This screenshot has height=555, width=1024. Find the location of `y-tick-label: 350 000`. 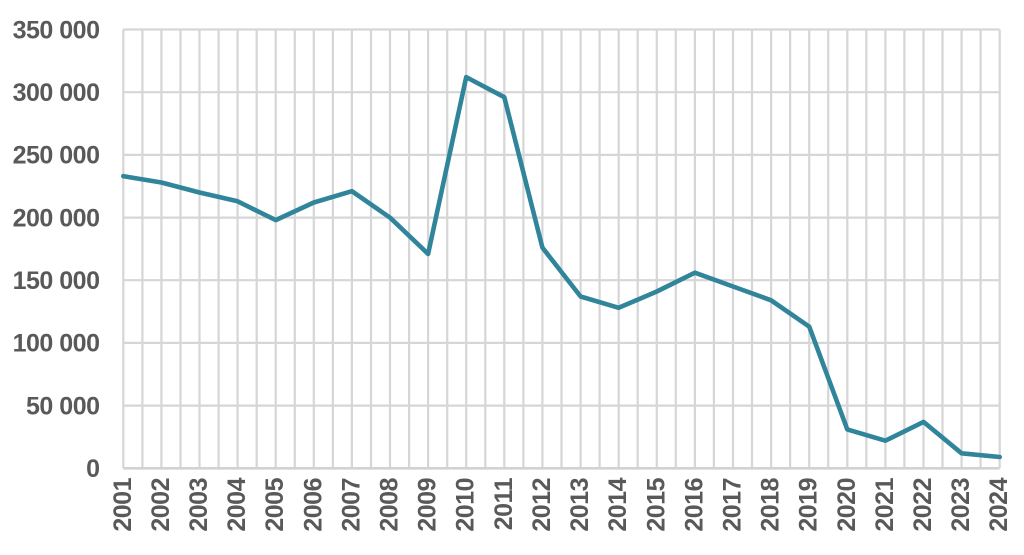

y-tick-label: 350 000 is located at coordinates (56, 30).